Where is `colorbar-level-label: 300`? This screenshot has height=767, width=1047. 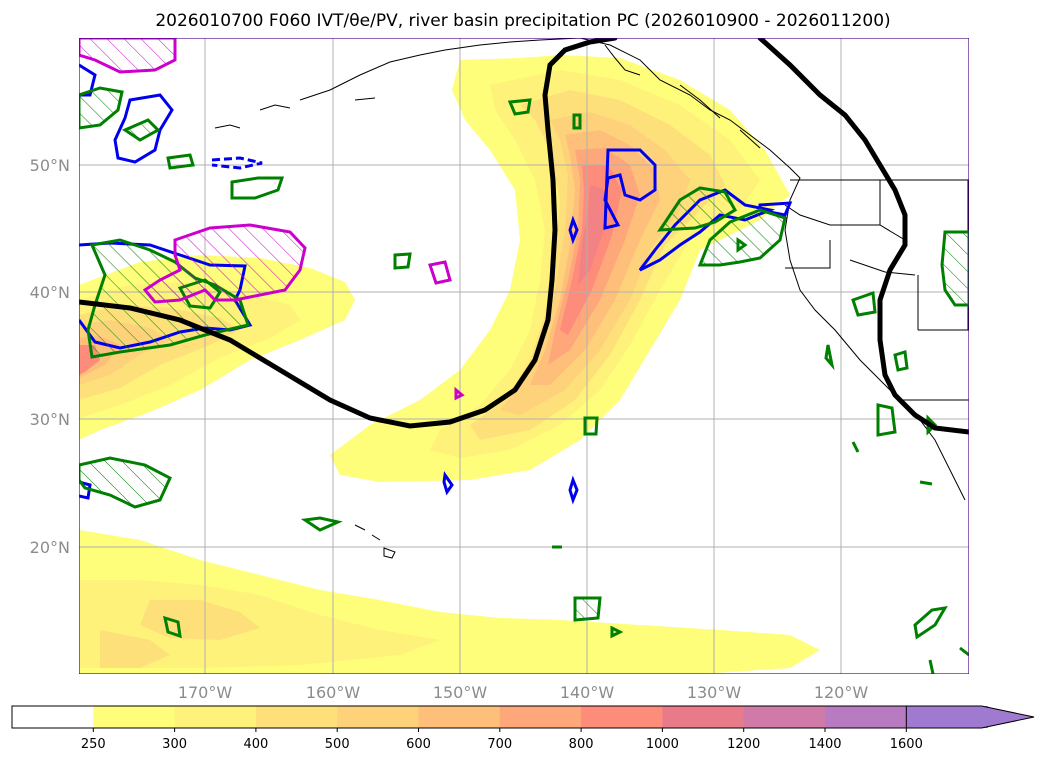
colorbar-level-label: 300 is located at coordinates (174, 744).